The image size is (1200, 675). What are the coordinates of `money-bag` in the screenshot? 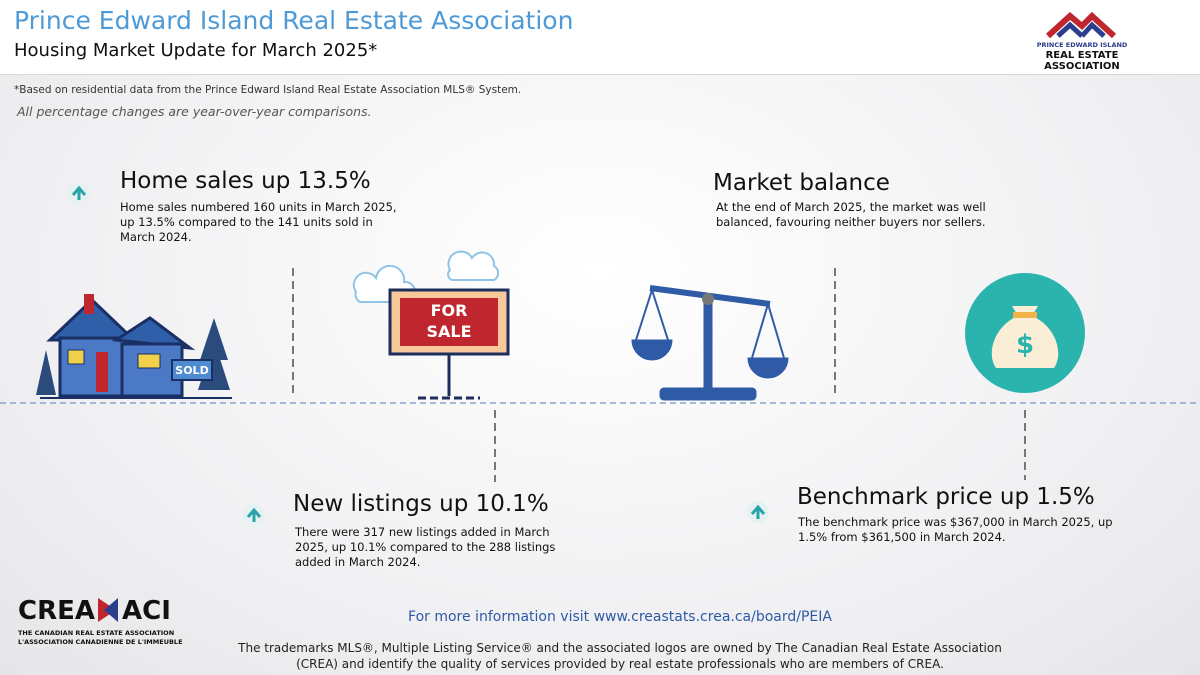 It's located at (1025, 337).